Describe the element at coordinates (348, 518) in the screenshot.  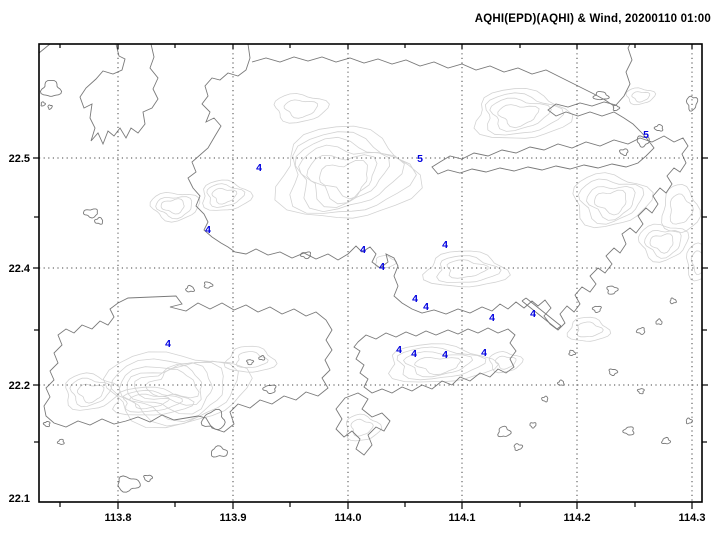
I see `x-tick-label: 114.0` at that location.